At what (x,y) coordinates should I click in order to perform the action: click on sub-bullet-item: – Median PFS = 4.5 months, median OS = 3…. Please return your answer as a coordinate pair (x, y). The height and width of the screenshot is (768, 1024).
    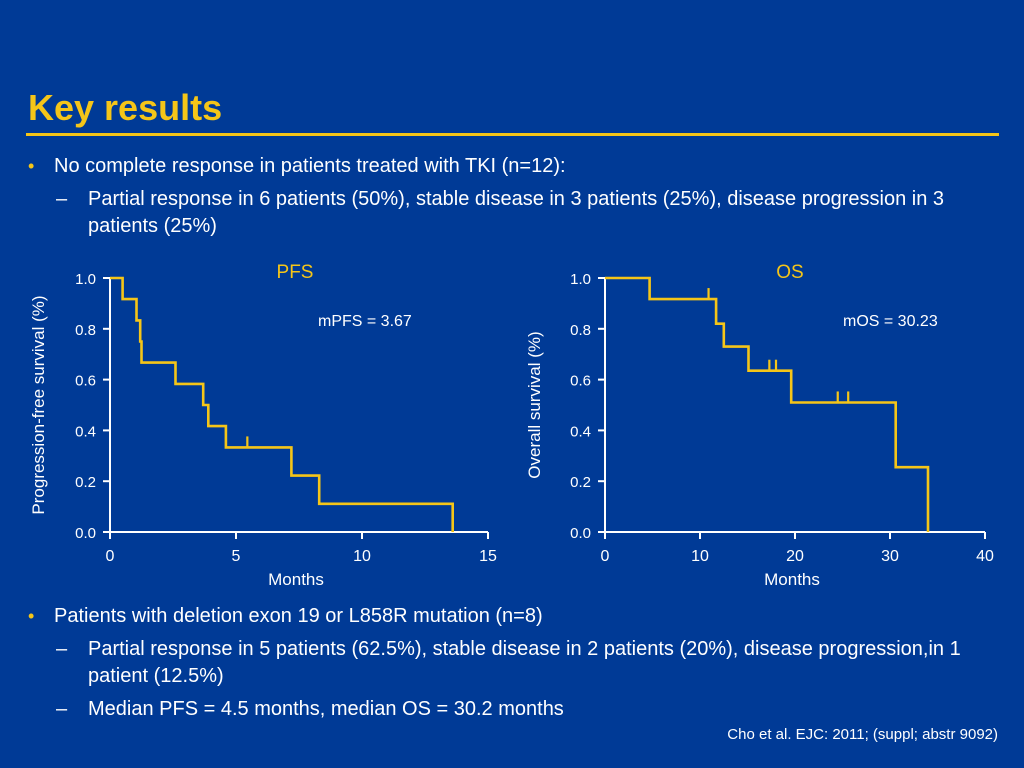
    Looking at the image, I should click on (503, 709).